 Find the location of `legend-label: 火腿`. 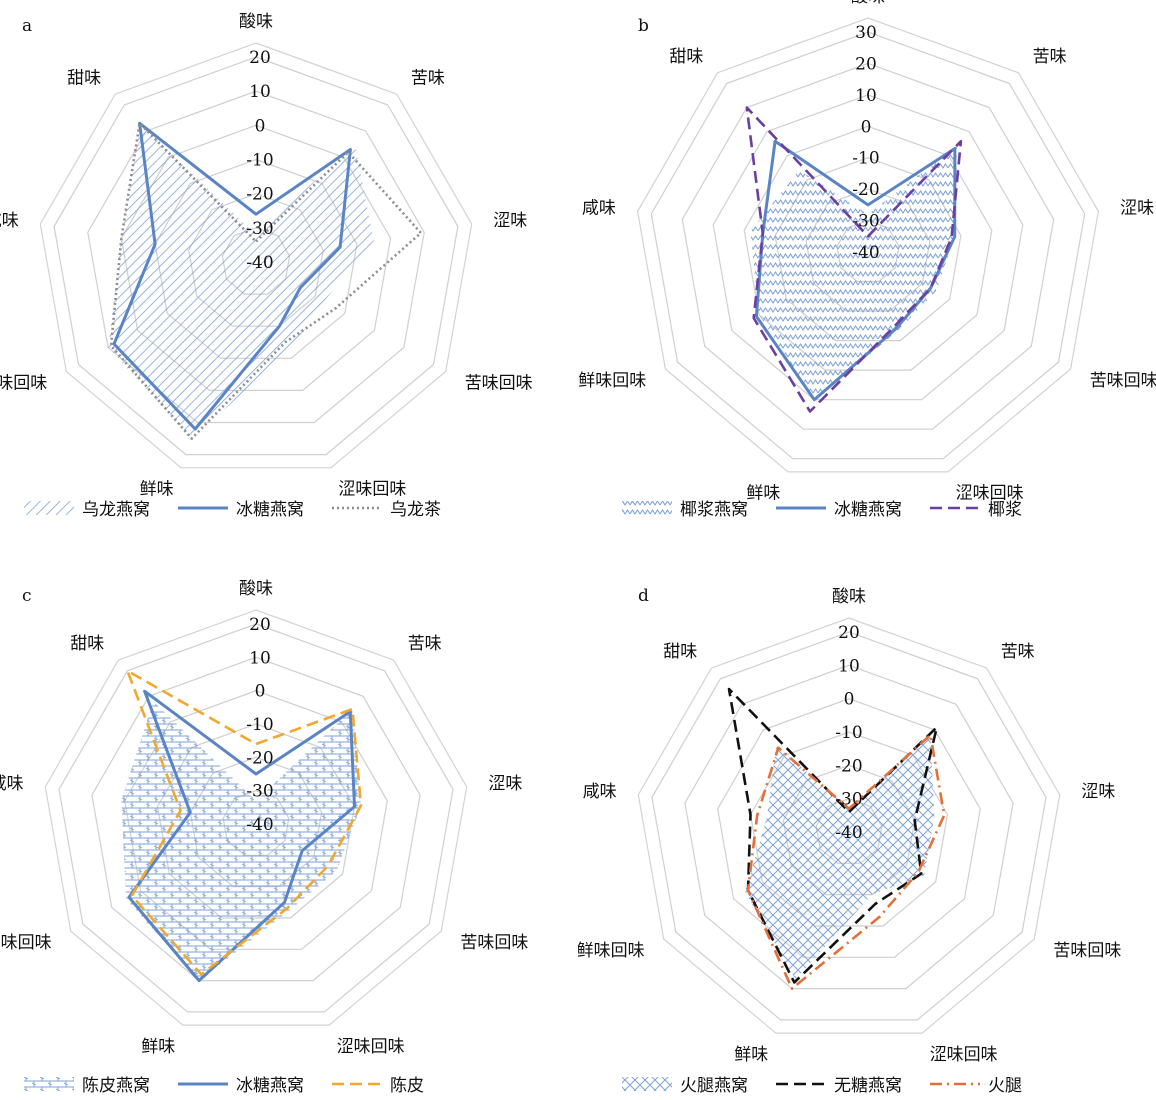

legend-label: 火腿 is located at coordinates (1005, 1086).